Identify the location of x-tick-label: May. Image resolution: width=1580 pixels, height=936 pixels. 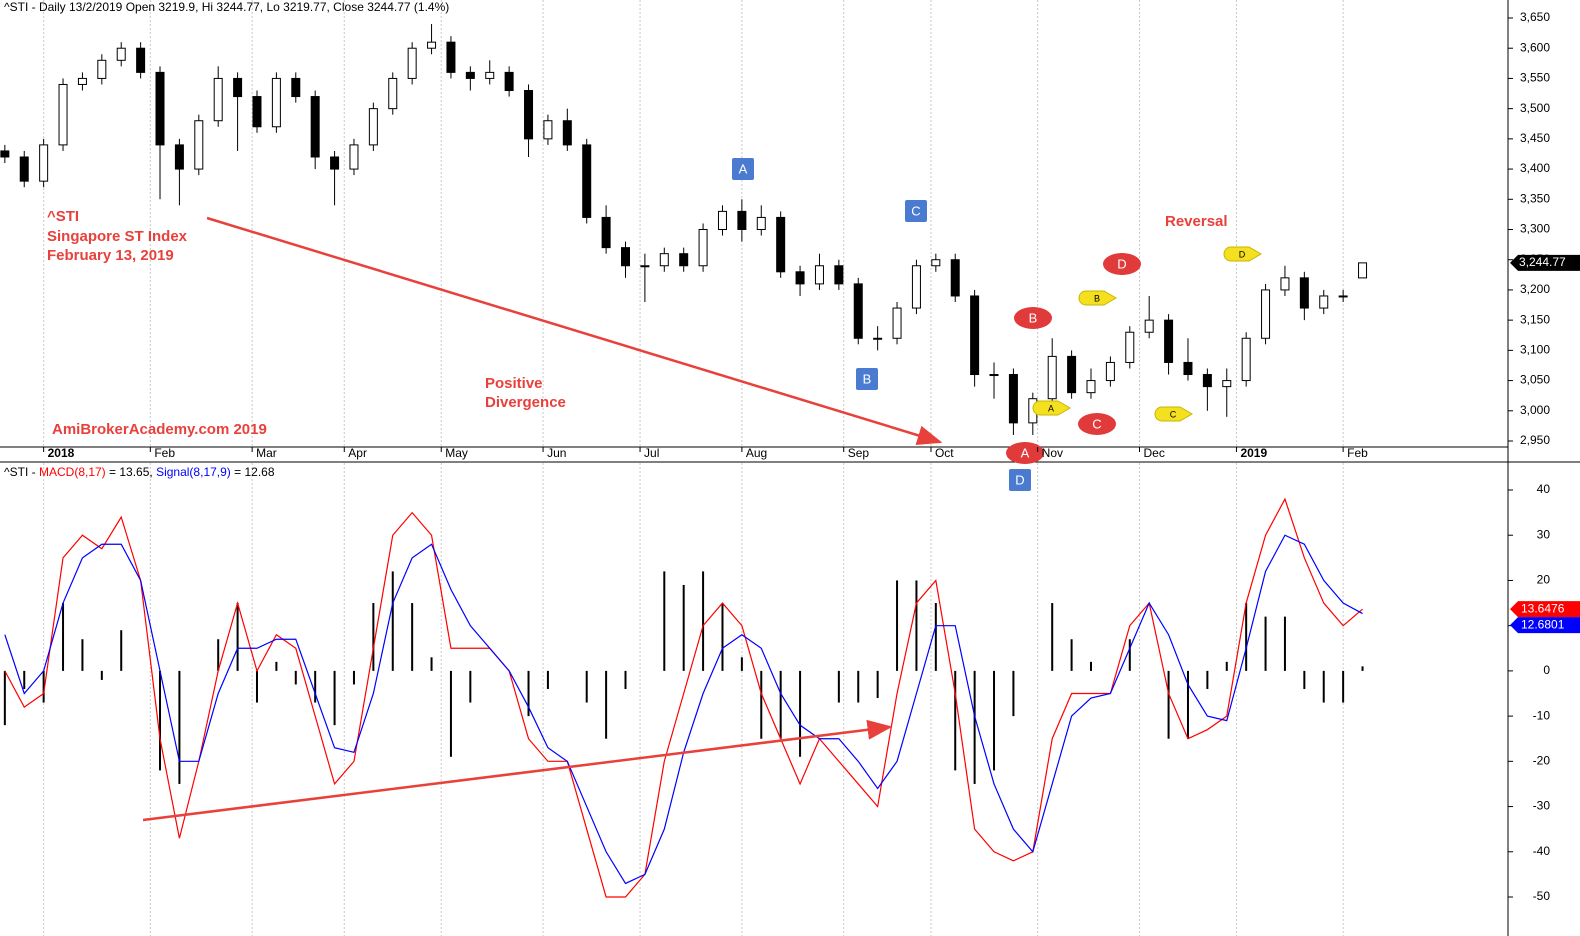
(456, 453).